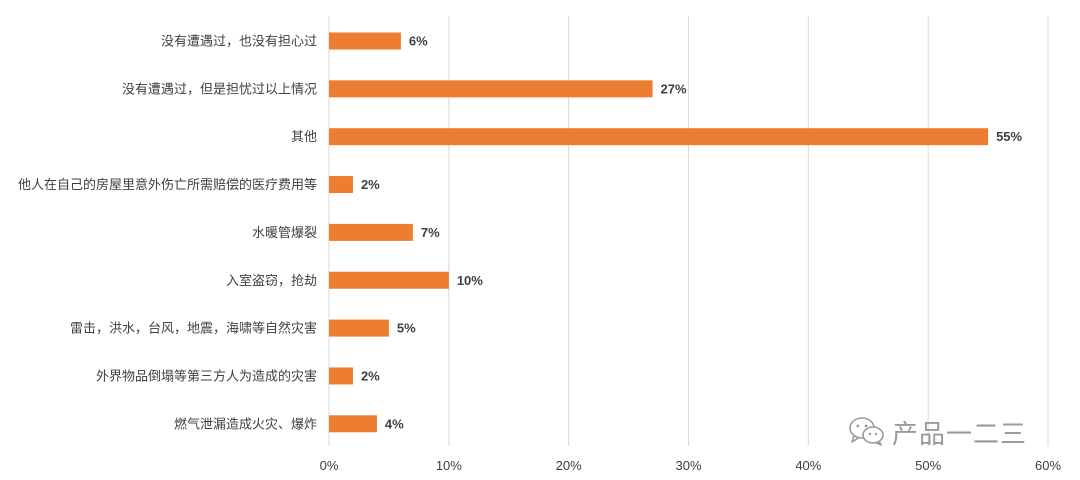 This screenshot has width=1080, height=480. I want to click on category-label: 水暖管爆裂, so click(284, 233).